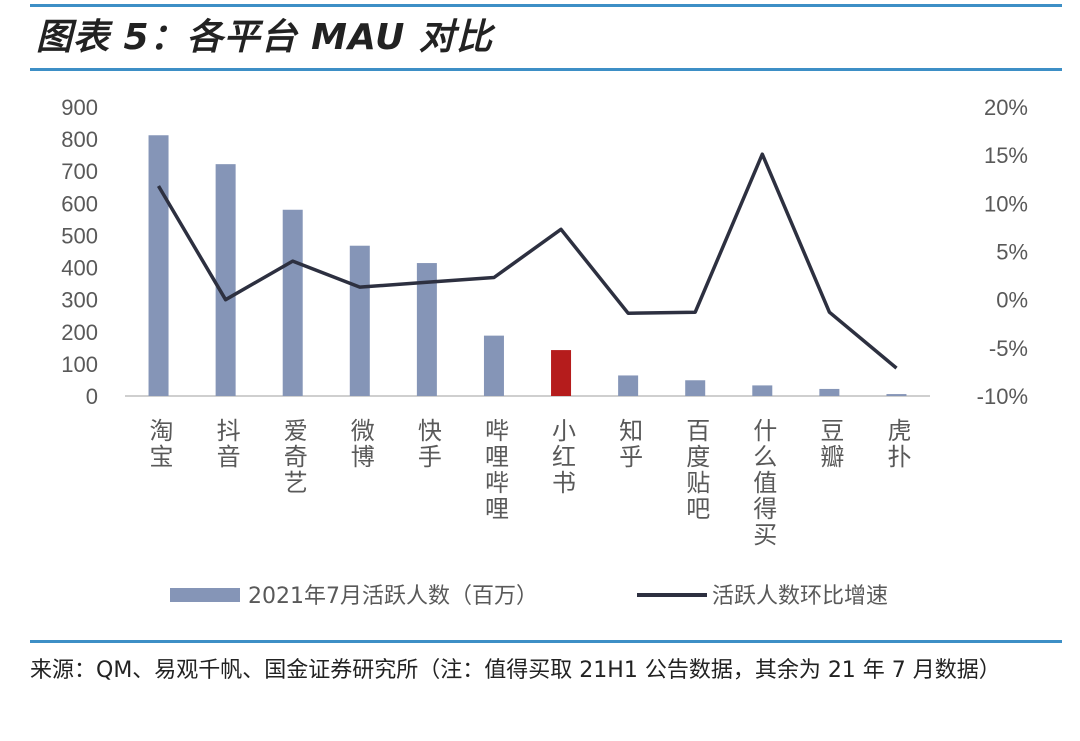  I want to click on bar-知乎, so click(628, 385).